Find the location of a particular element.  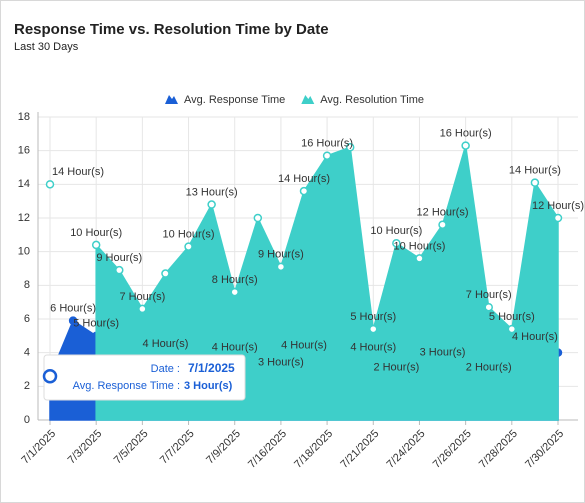

data-label: 8 Hour(s) is located at coordinates (235, 280).